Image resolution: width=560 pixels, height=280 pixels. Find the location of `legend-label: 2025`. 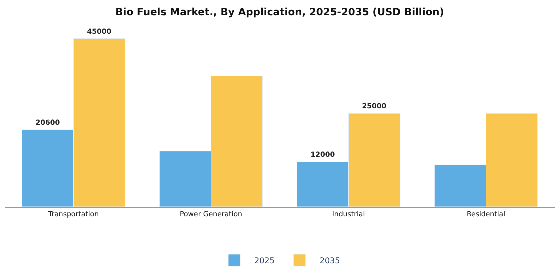

legend-label: 2025 is located at coordinates (264, 261).